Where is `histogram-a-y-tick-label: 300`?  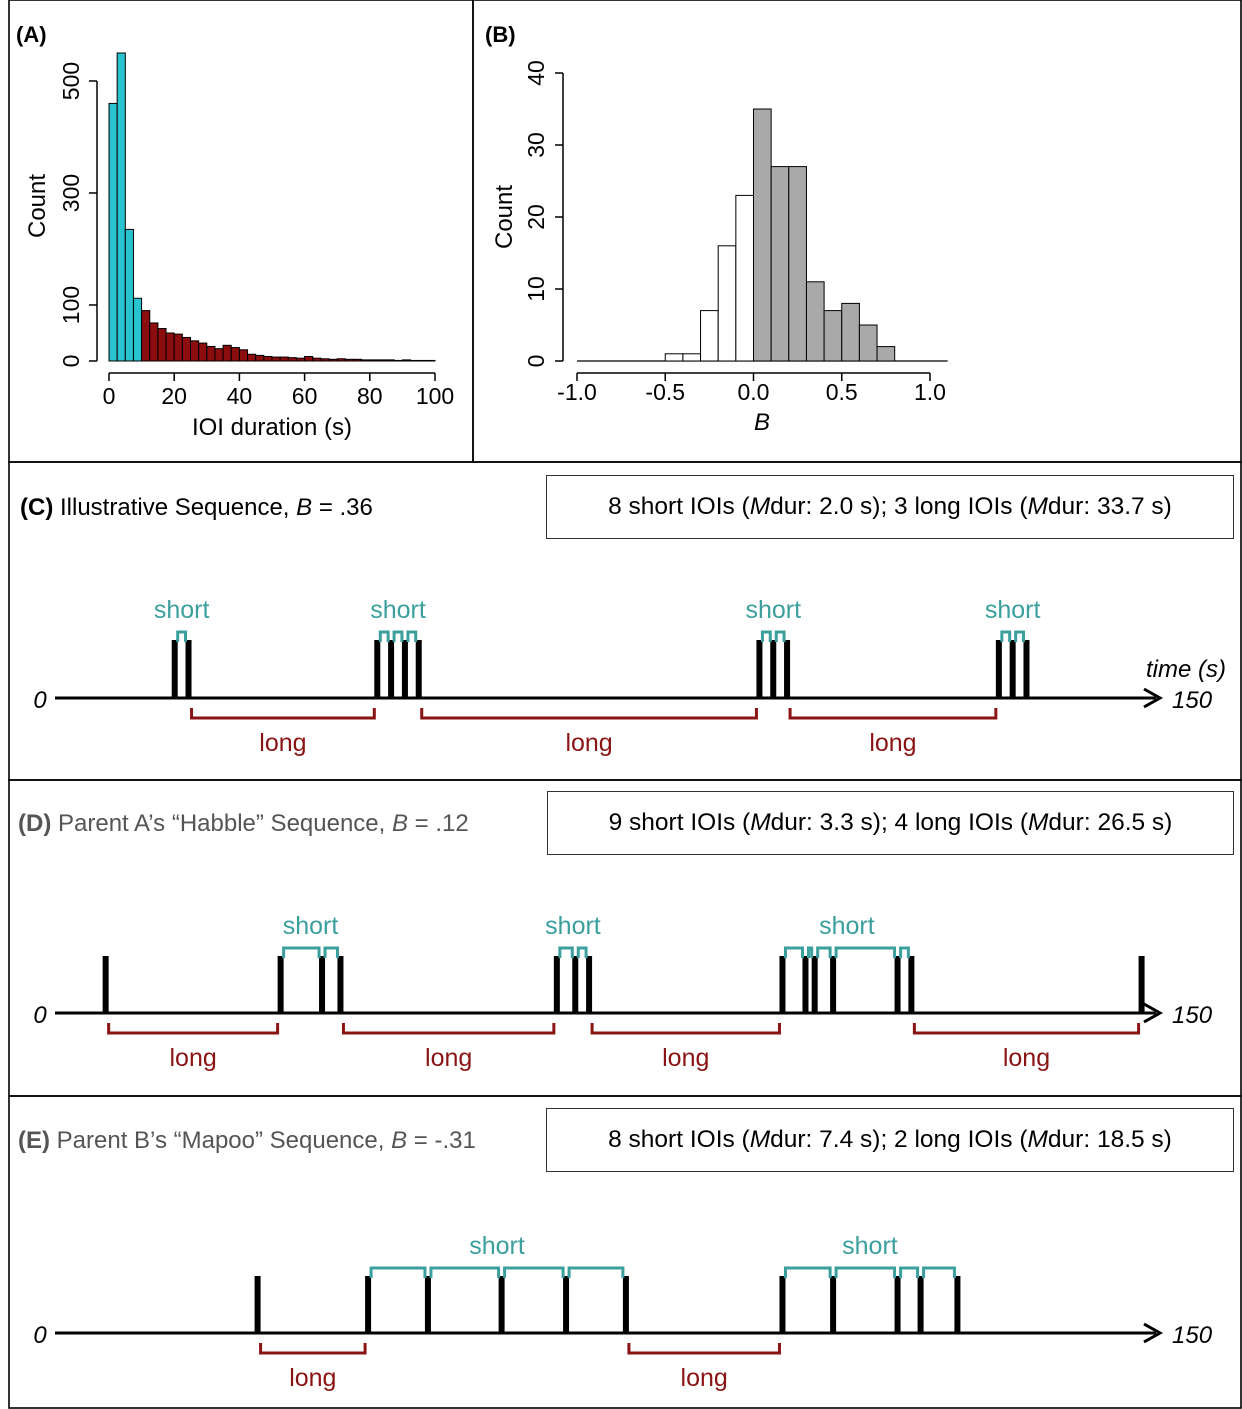 histogram-a-y-tick-label: 300 is located at coordinates (71, 193).